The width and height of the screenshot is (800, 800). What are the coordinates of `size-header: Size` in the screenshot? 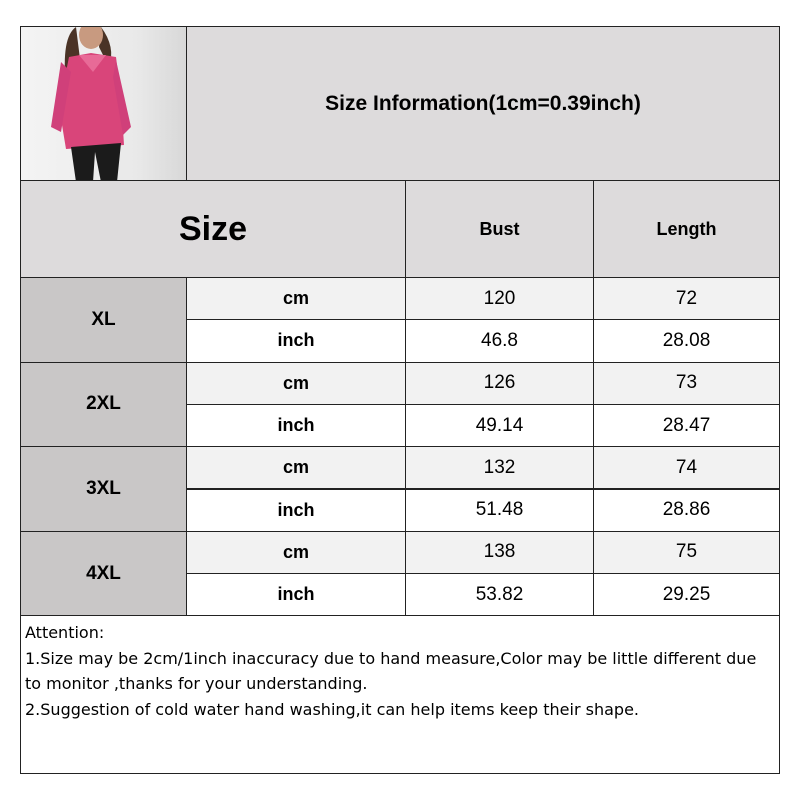 It's located at (213, 229).